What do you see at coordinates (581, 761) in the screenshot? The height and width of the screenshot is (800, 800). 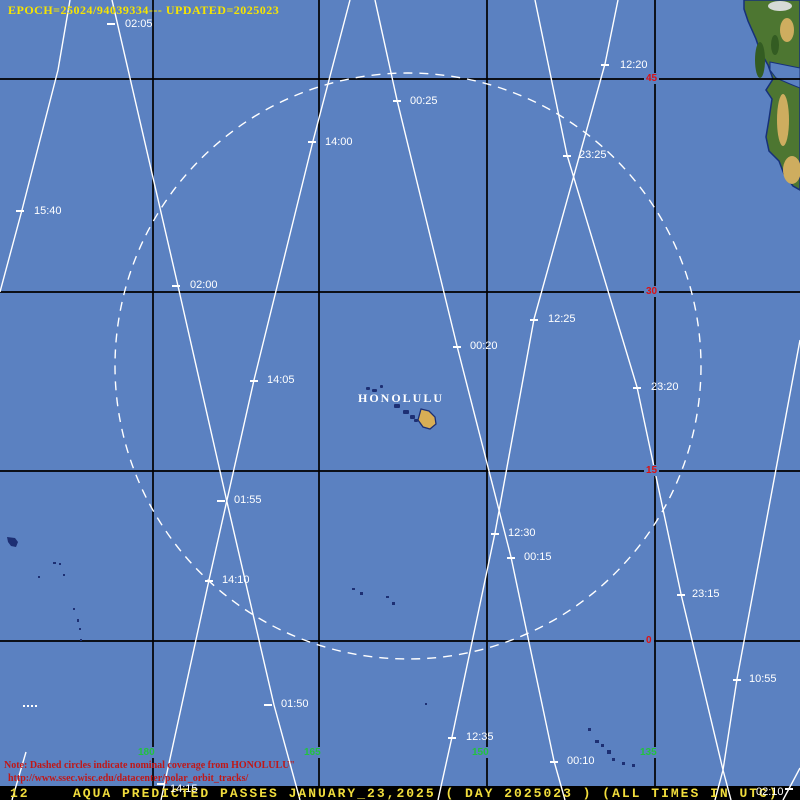 I see `pass-time-label: 00:10` at bounding box center [581, 761].